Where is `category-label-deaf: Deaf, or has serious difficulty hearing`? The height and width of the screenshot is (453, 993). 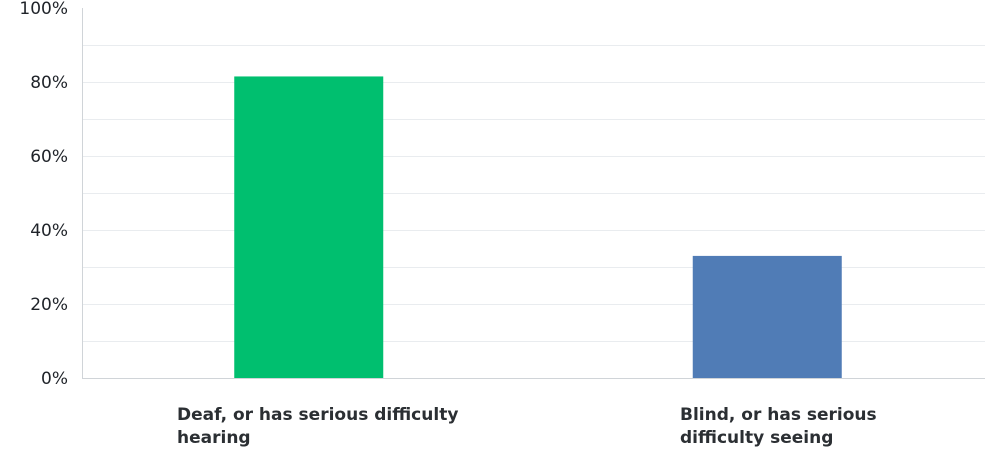 category-label-deaf: Deaf, or has serious difficulty hearing is located at coordinates (318, 426).